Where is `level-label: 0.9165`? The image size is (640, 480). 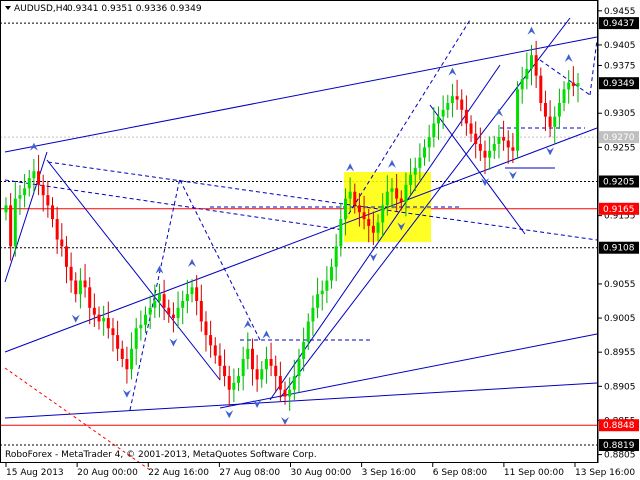 level-label: 0.9165 is located at coordinates (619, 210).